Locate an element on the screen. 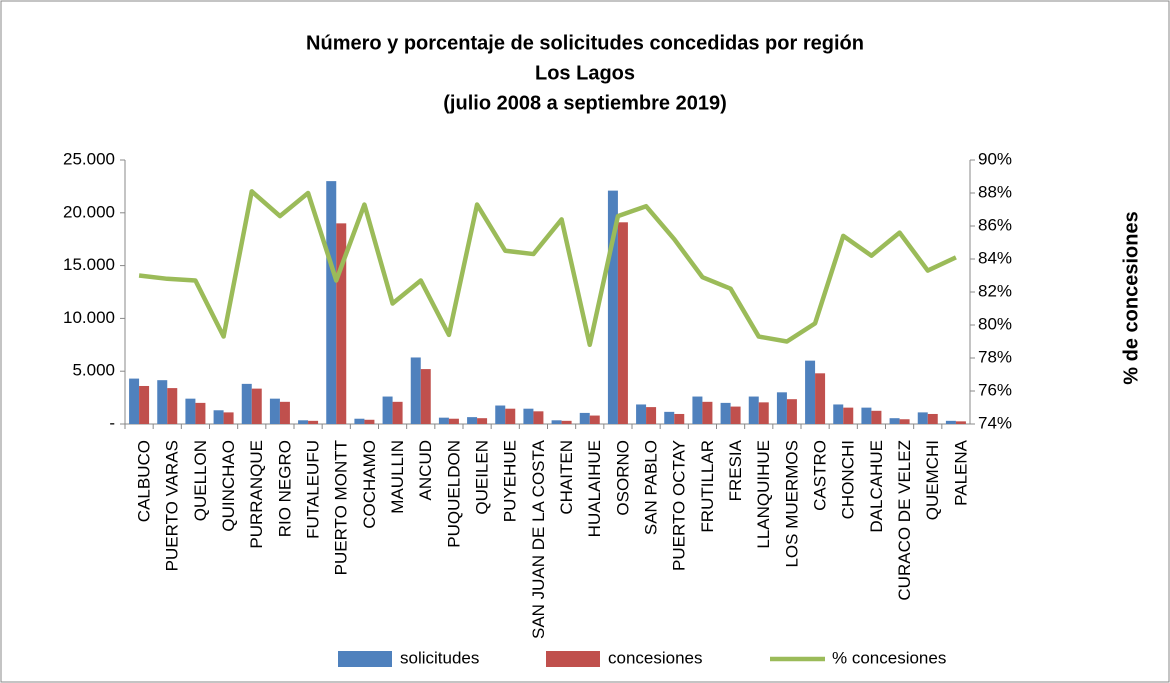 This screenshot has height=683, width=1170. x-tick-label: HUALAIHUE is located at coordinates (594, 488).